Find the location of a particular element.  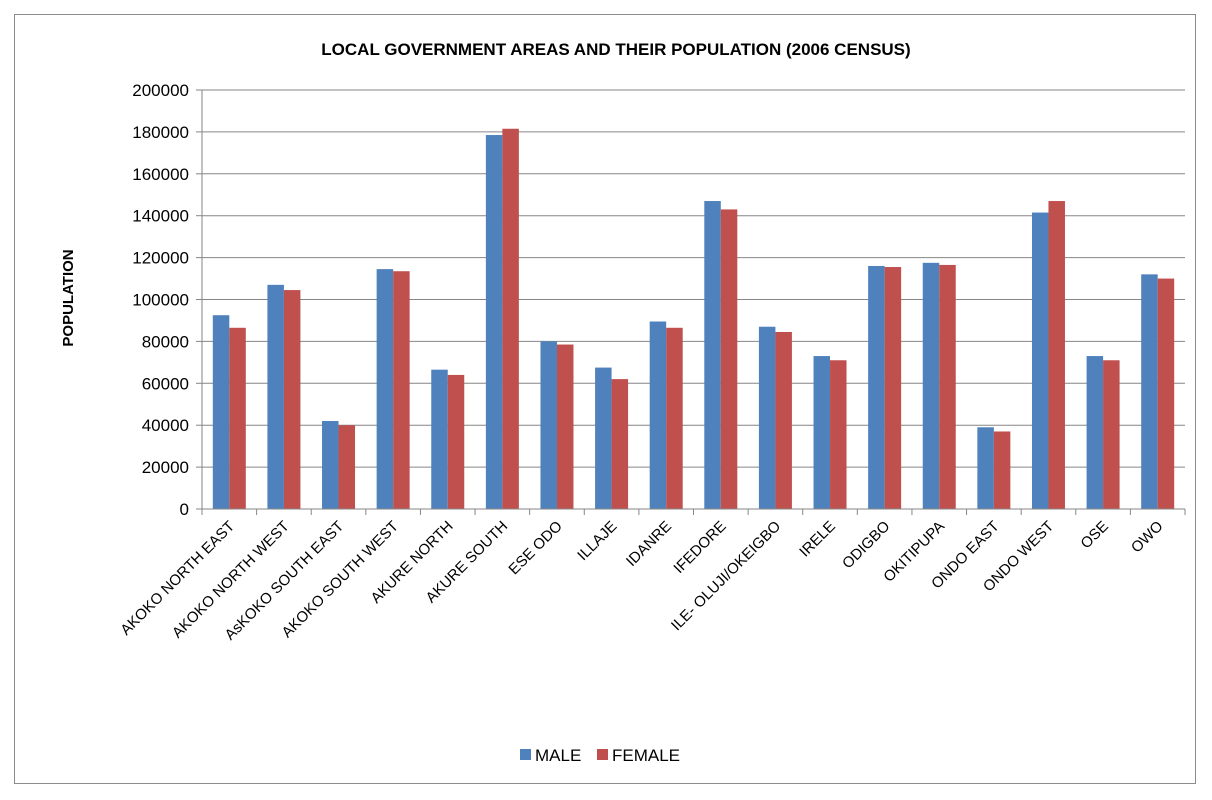

x-category-label: OSE is located at coordinates (1094, 535).